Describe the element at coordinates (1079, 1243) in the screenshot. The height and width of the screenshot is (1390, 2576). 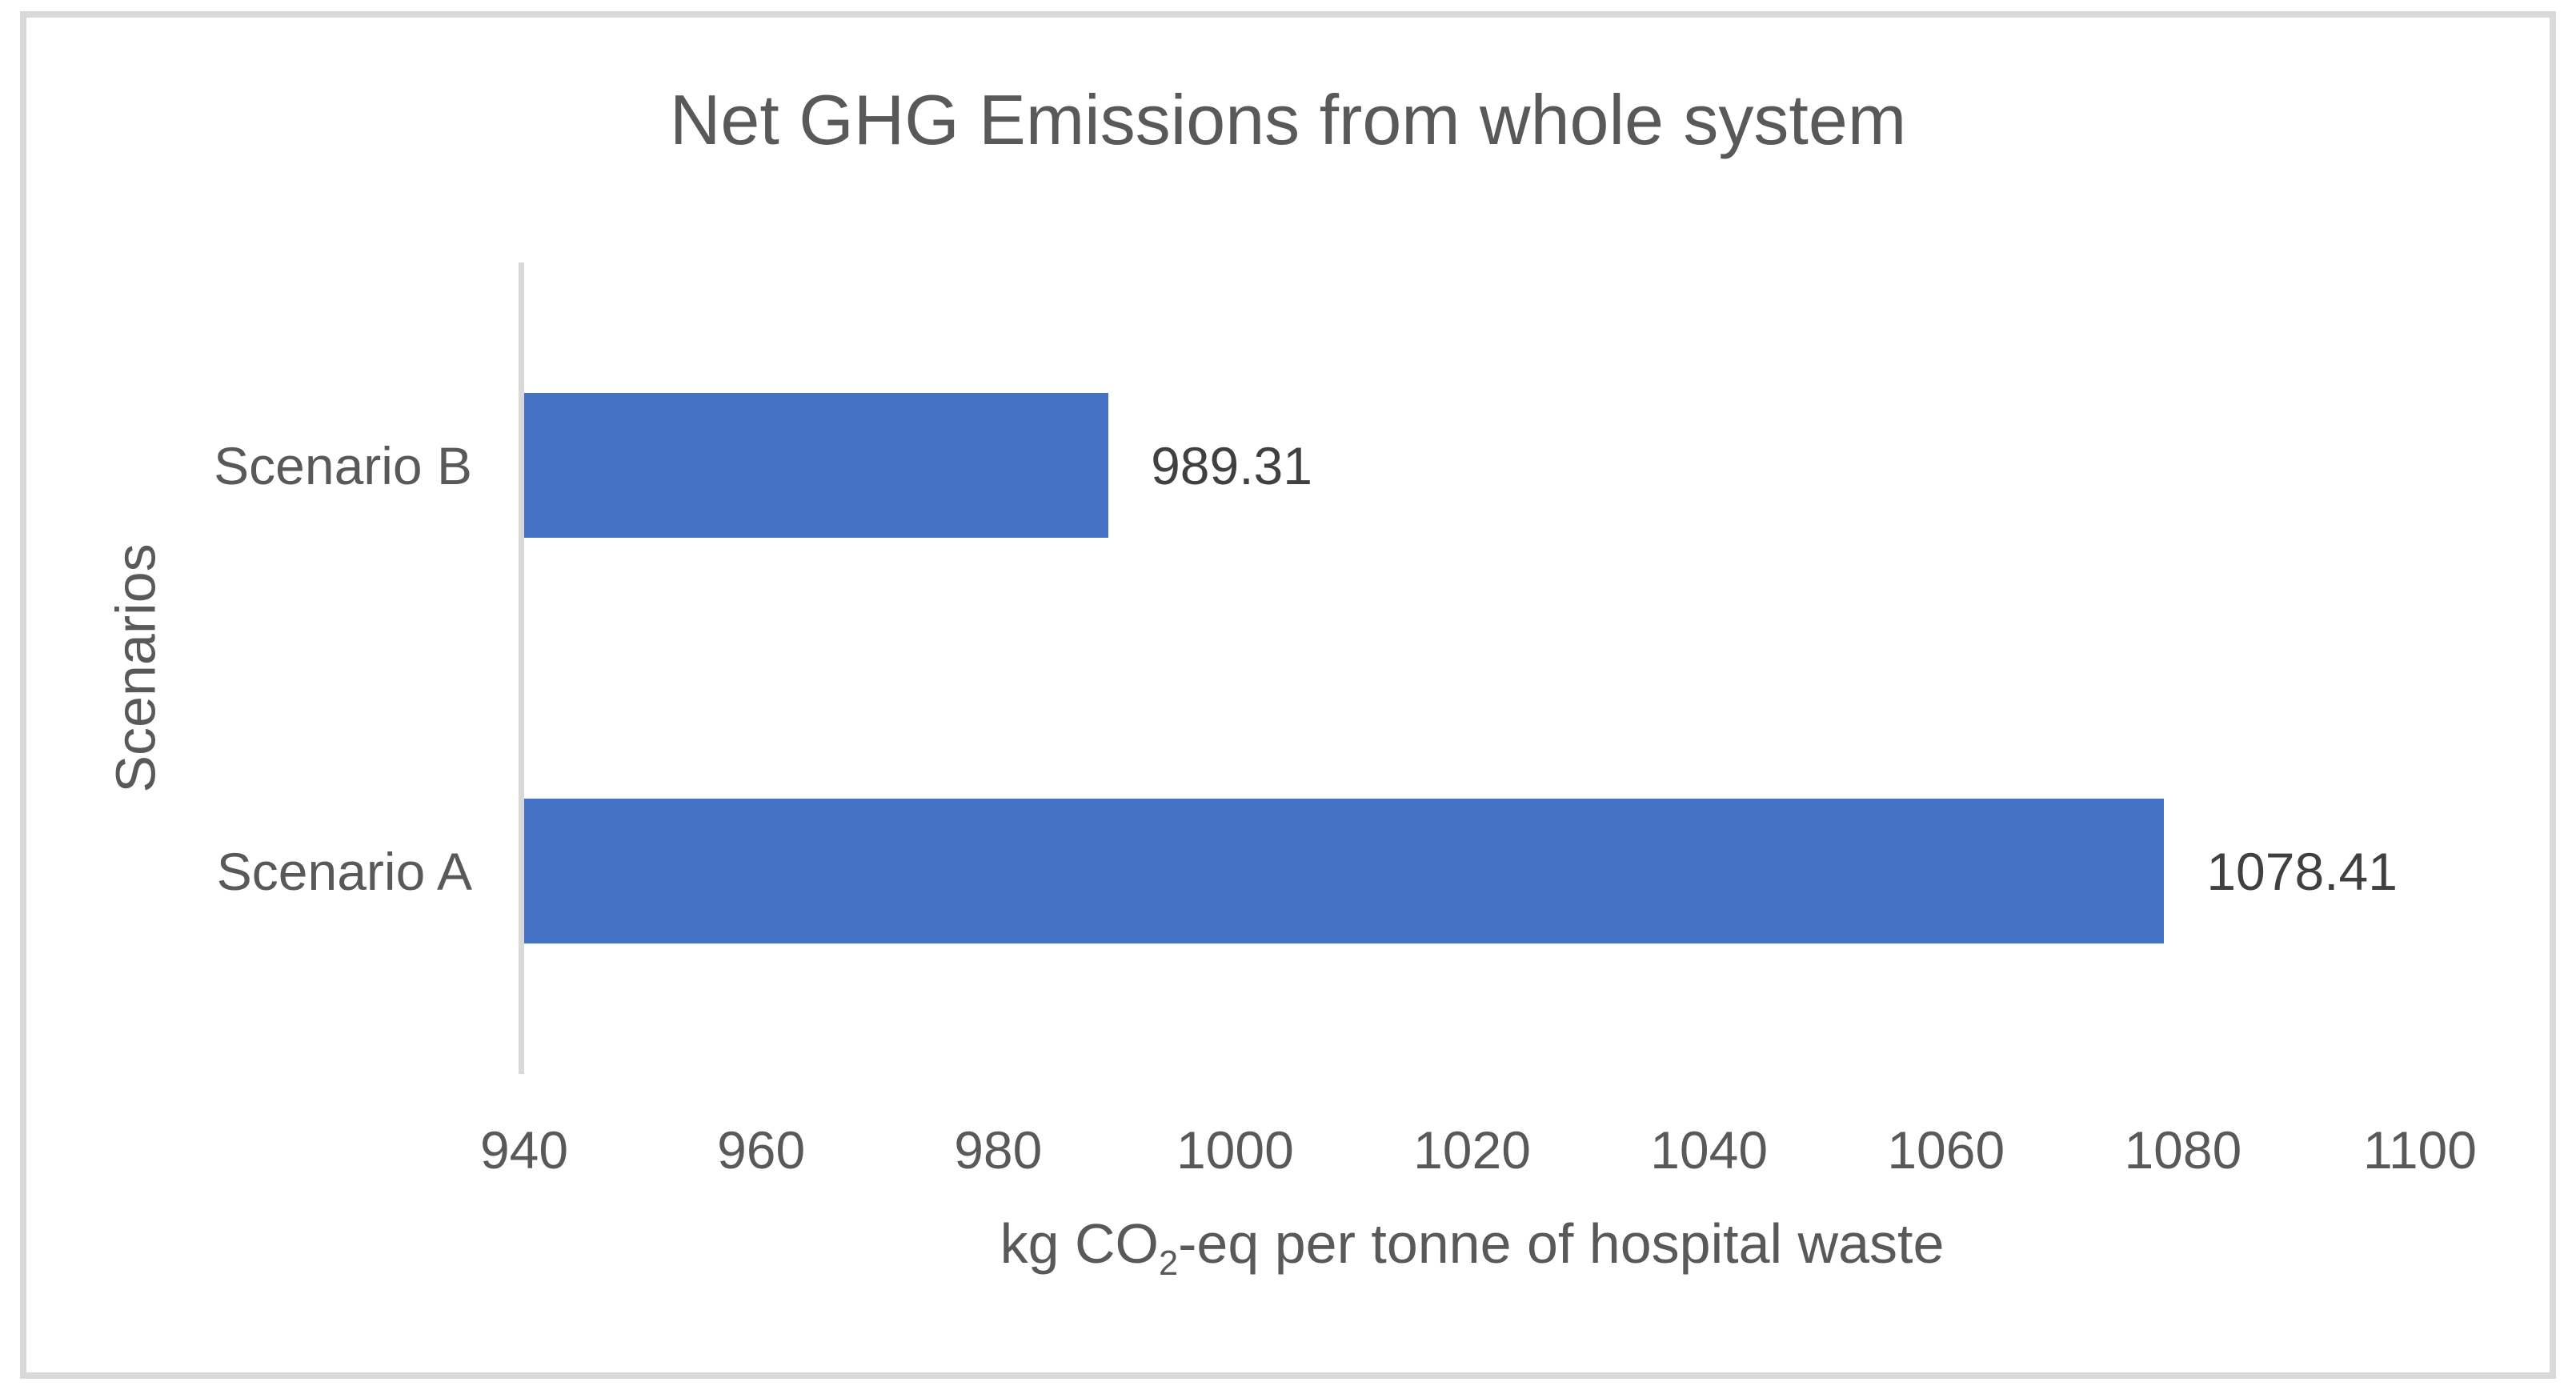
I see `x-axis-title-prefix: kg CO` at that location.